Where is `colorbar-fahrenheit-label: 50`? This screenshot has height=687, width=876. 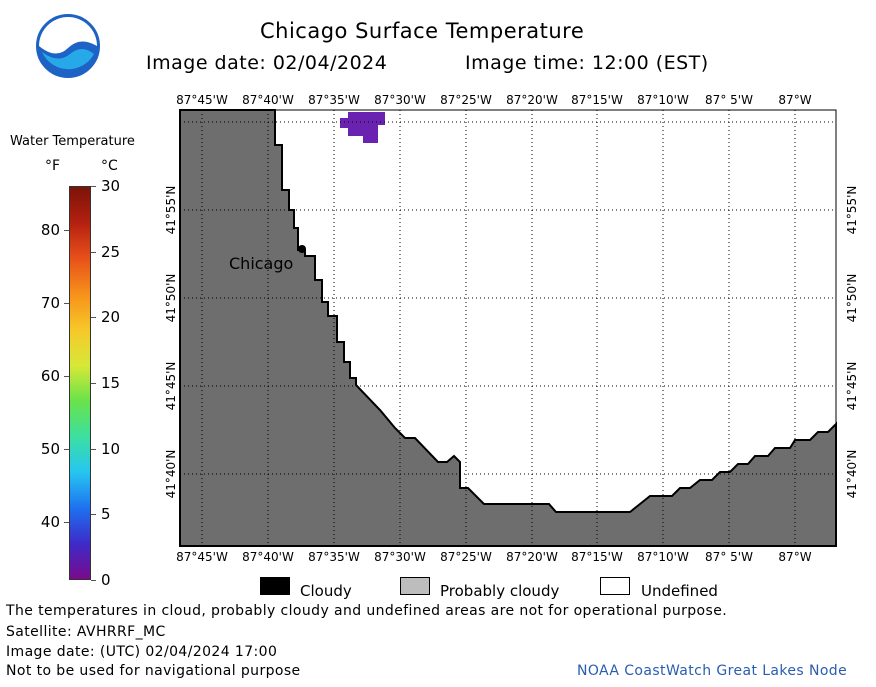
colorbar-fahrenheit-label: 50 is located at coordinates (50, 448).